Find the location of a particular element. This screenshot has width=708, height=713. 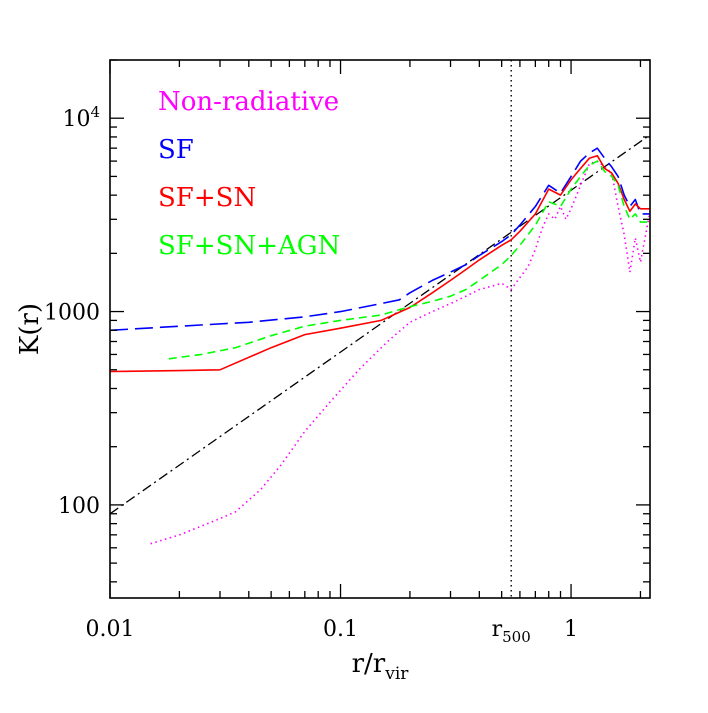

r500-label: r500 is located at coordinates (511, 631).